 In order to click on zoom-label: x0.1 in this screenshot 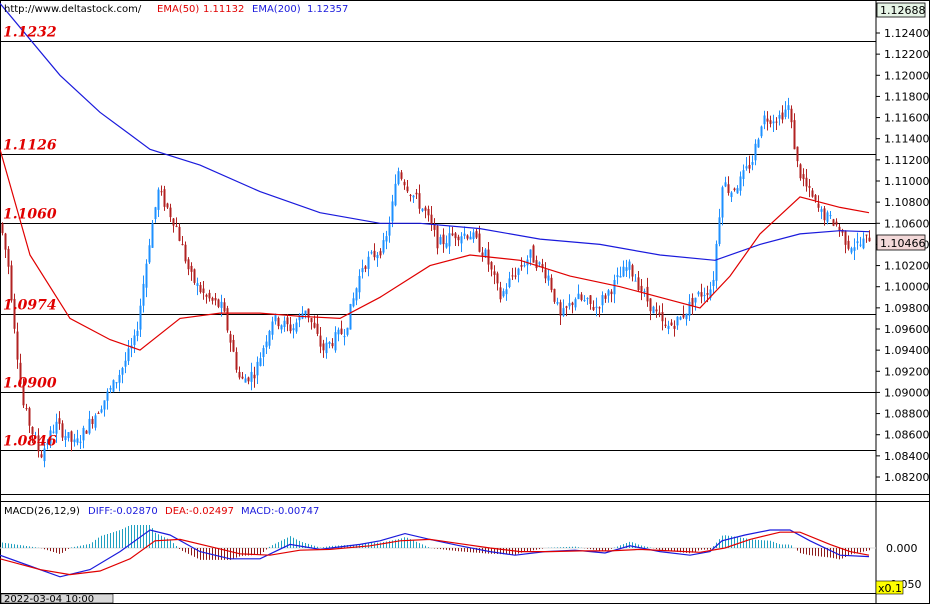, I will do `click(890, 588)`.